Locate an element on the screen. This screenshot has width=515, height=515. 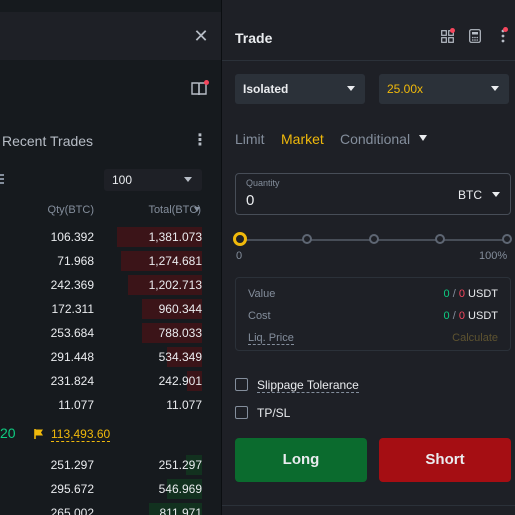
ask-total: 1,202.713 is located at coordinates (175, 285).